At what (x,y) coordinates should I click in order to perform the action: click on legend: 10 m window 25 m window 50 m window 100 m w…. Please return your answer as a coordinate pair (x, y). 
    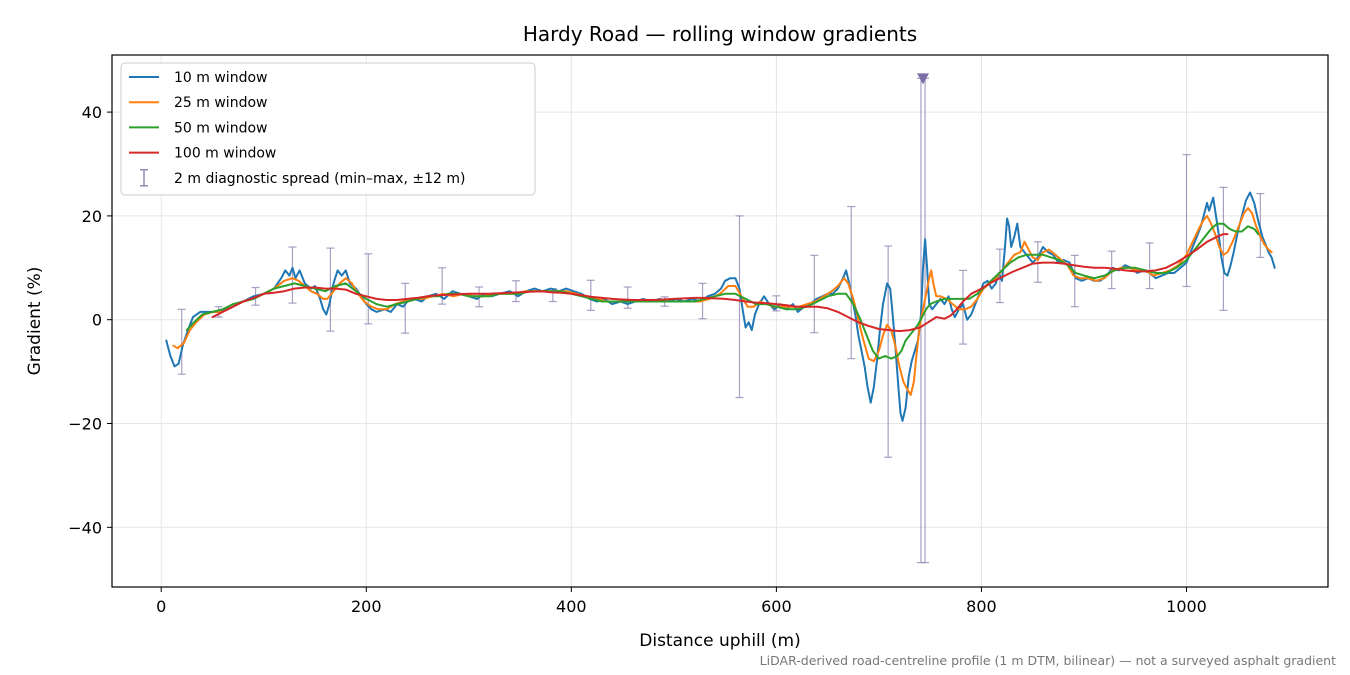
    Looking at the image, I should click on (328, 129).